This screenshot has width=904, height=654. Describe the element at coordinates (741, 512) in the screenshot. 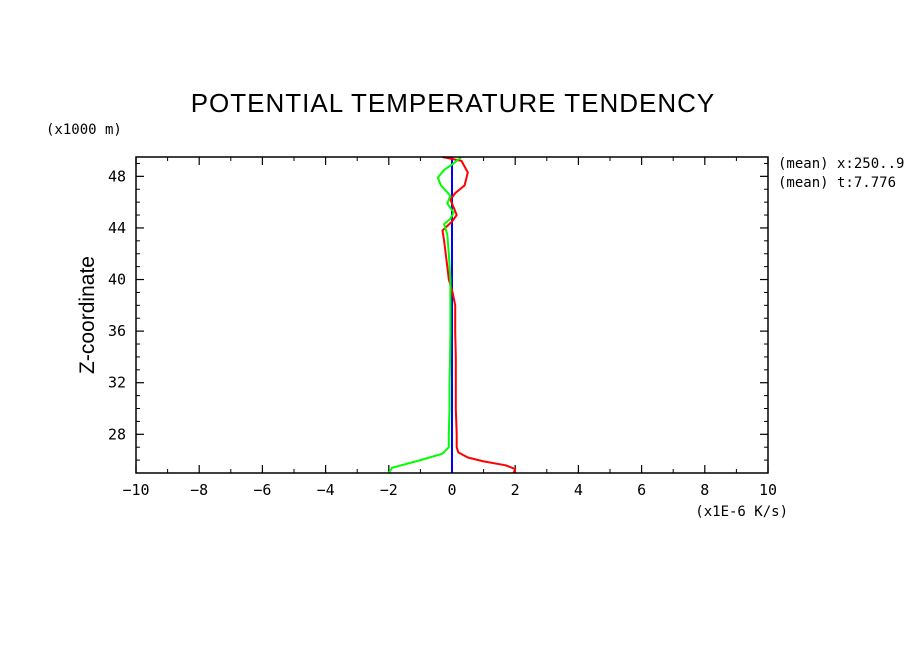

I see `x-axis-label: (x1E-6 K/s)` at that location.